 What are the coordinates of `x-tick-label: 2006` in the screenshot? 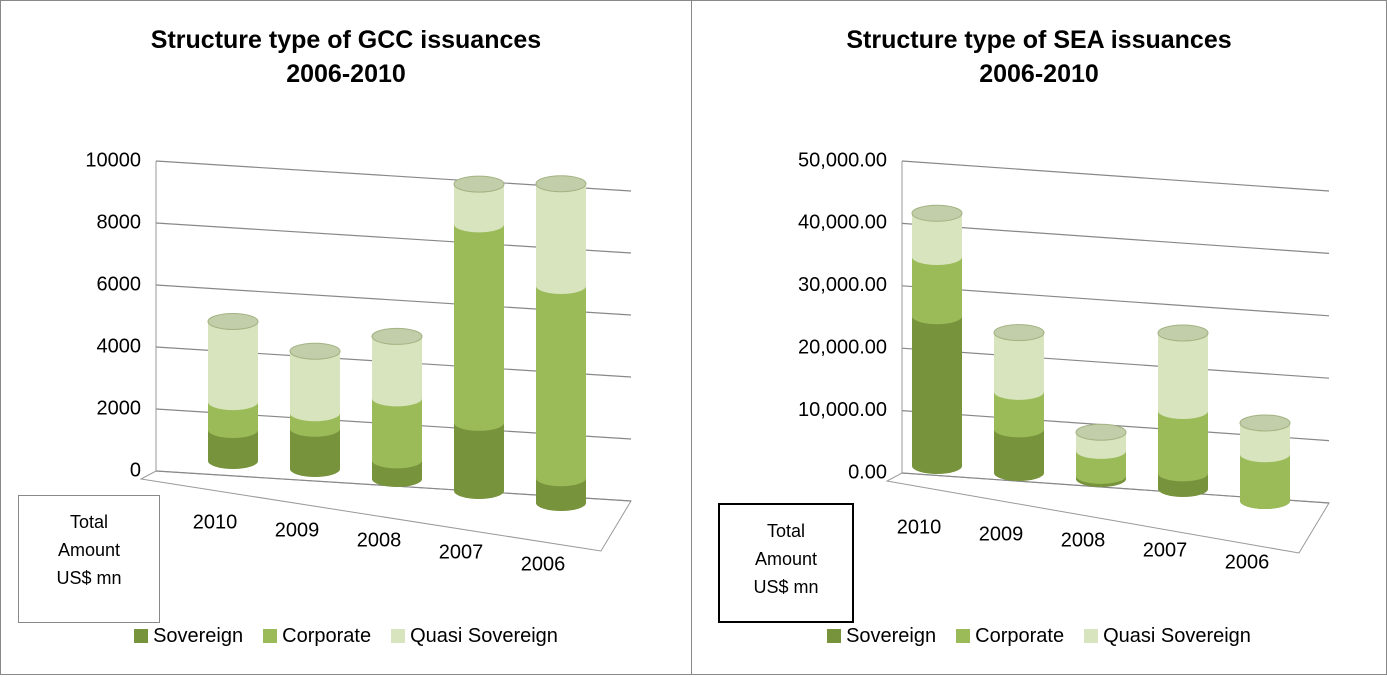 It's located at (1247, 562).